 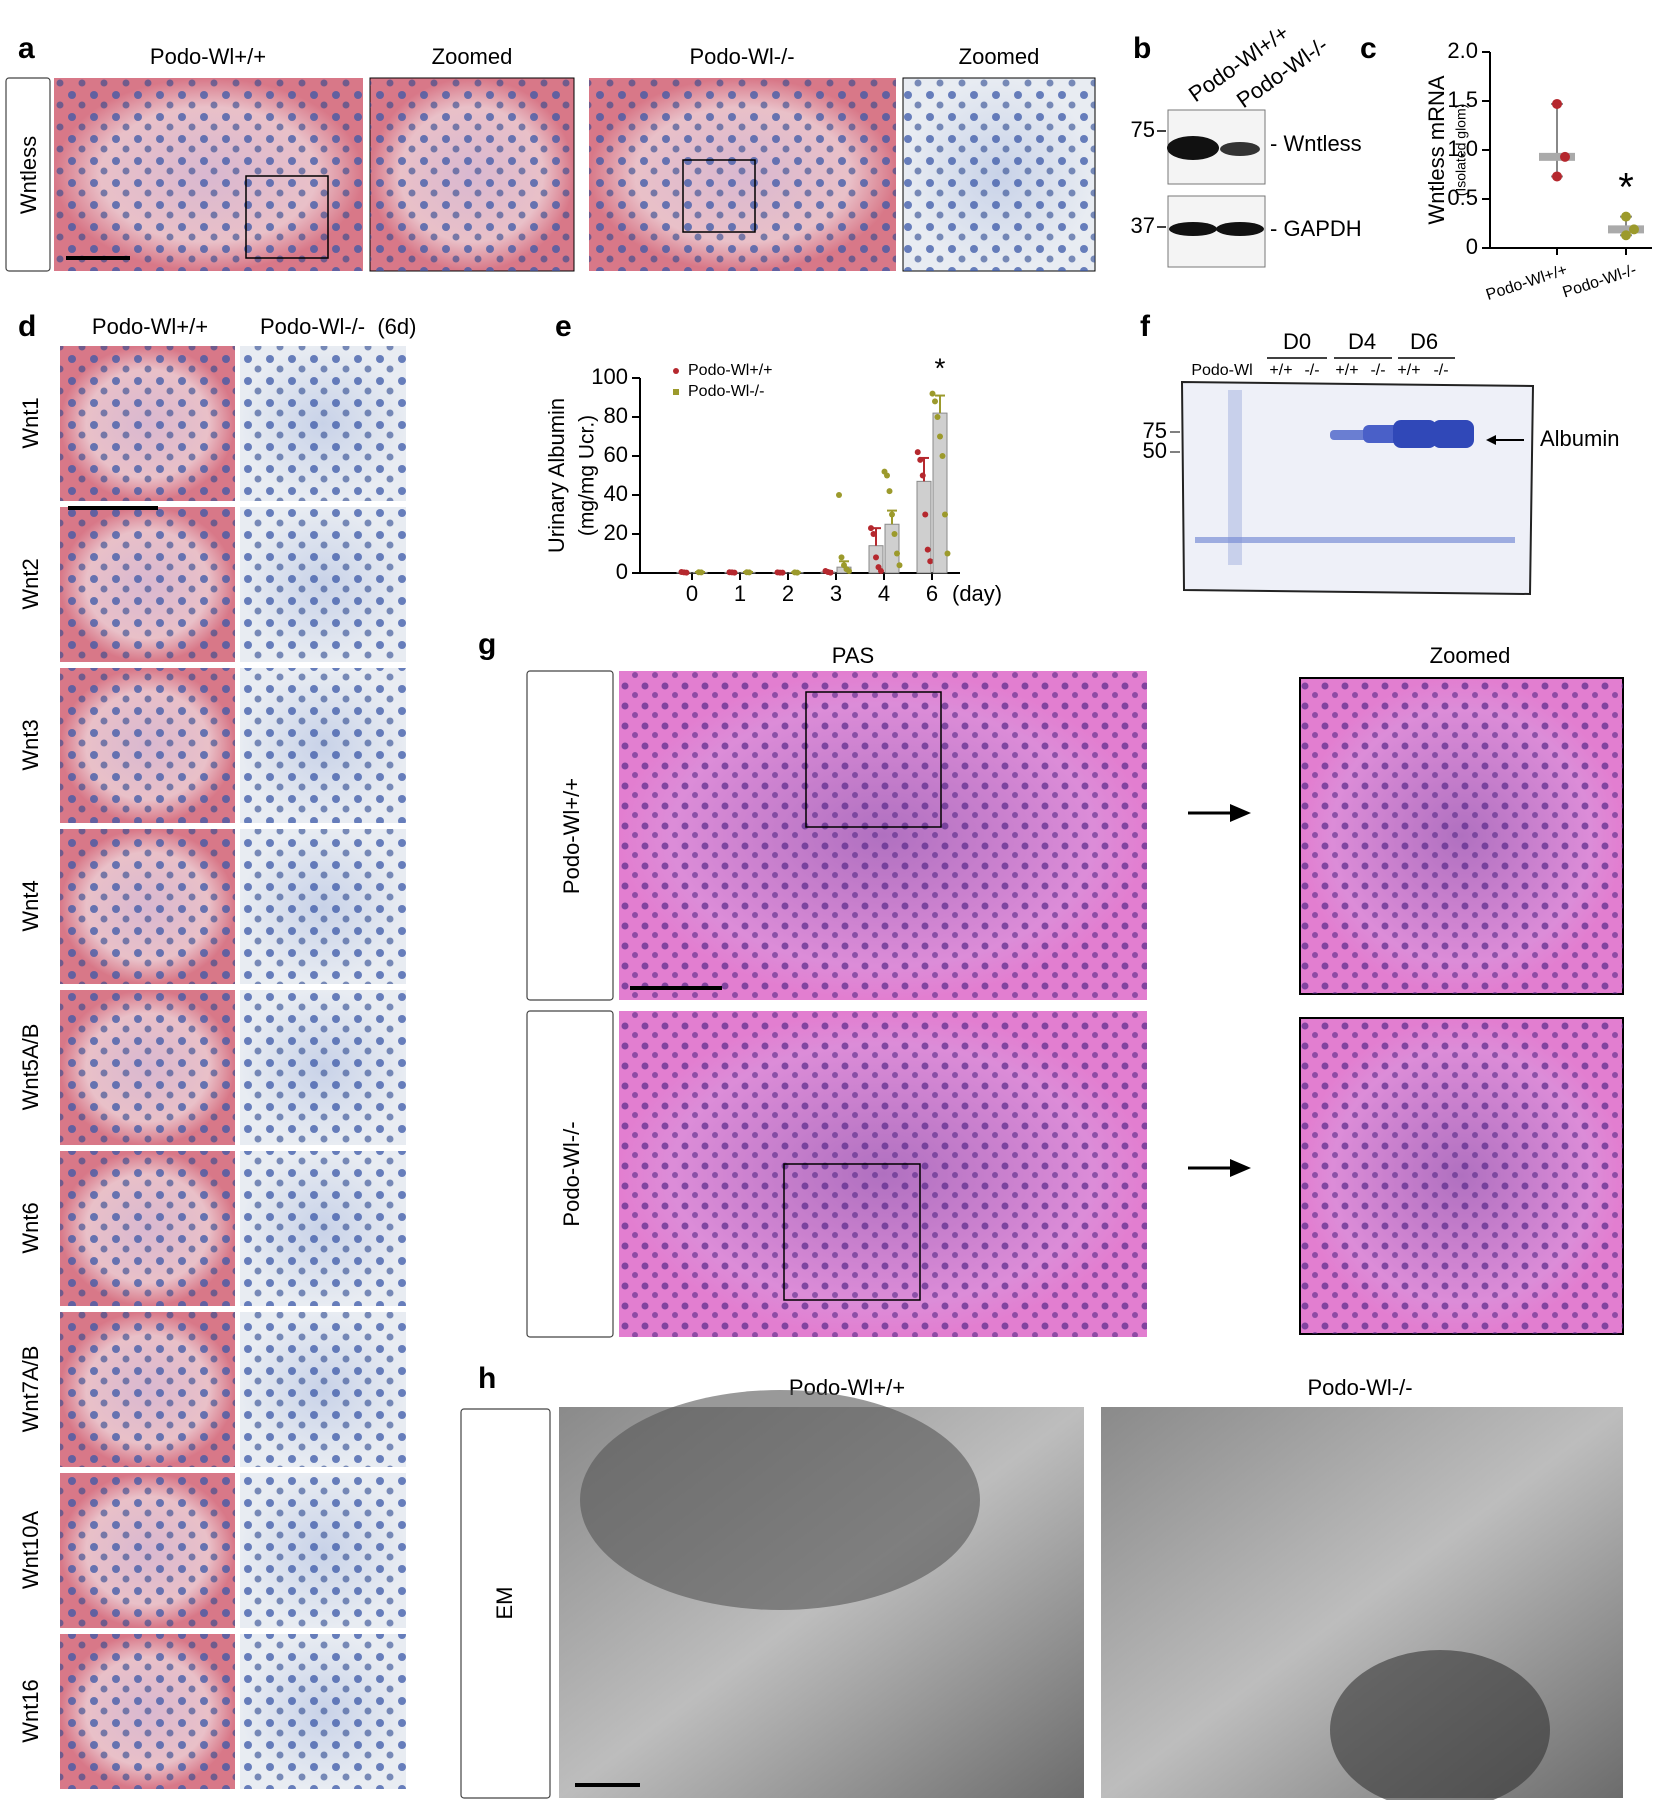 What do you see at coordinates (836, 593) in the screenshot?
I see `x-tick-label: 3` at bounding box center [836, 593].